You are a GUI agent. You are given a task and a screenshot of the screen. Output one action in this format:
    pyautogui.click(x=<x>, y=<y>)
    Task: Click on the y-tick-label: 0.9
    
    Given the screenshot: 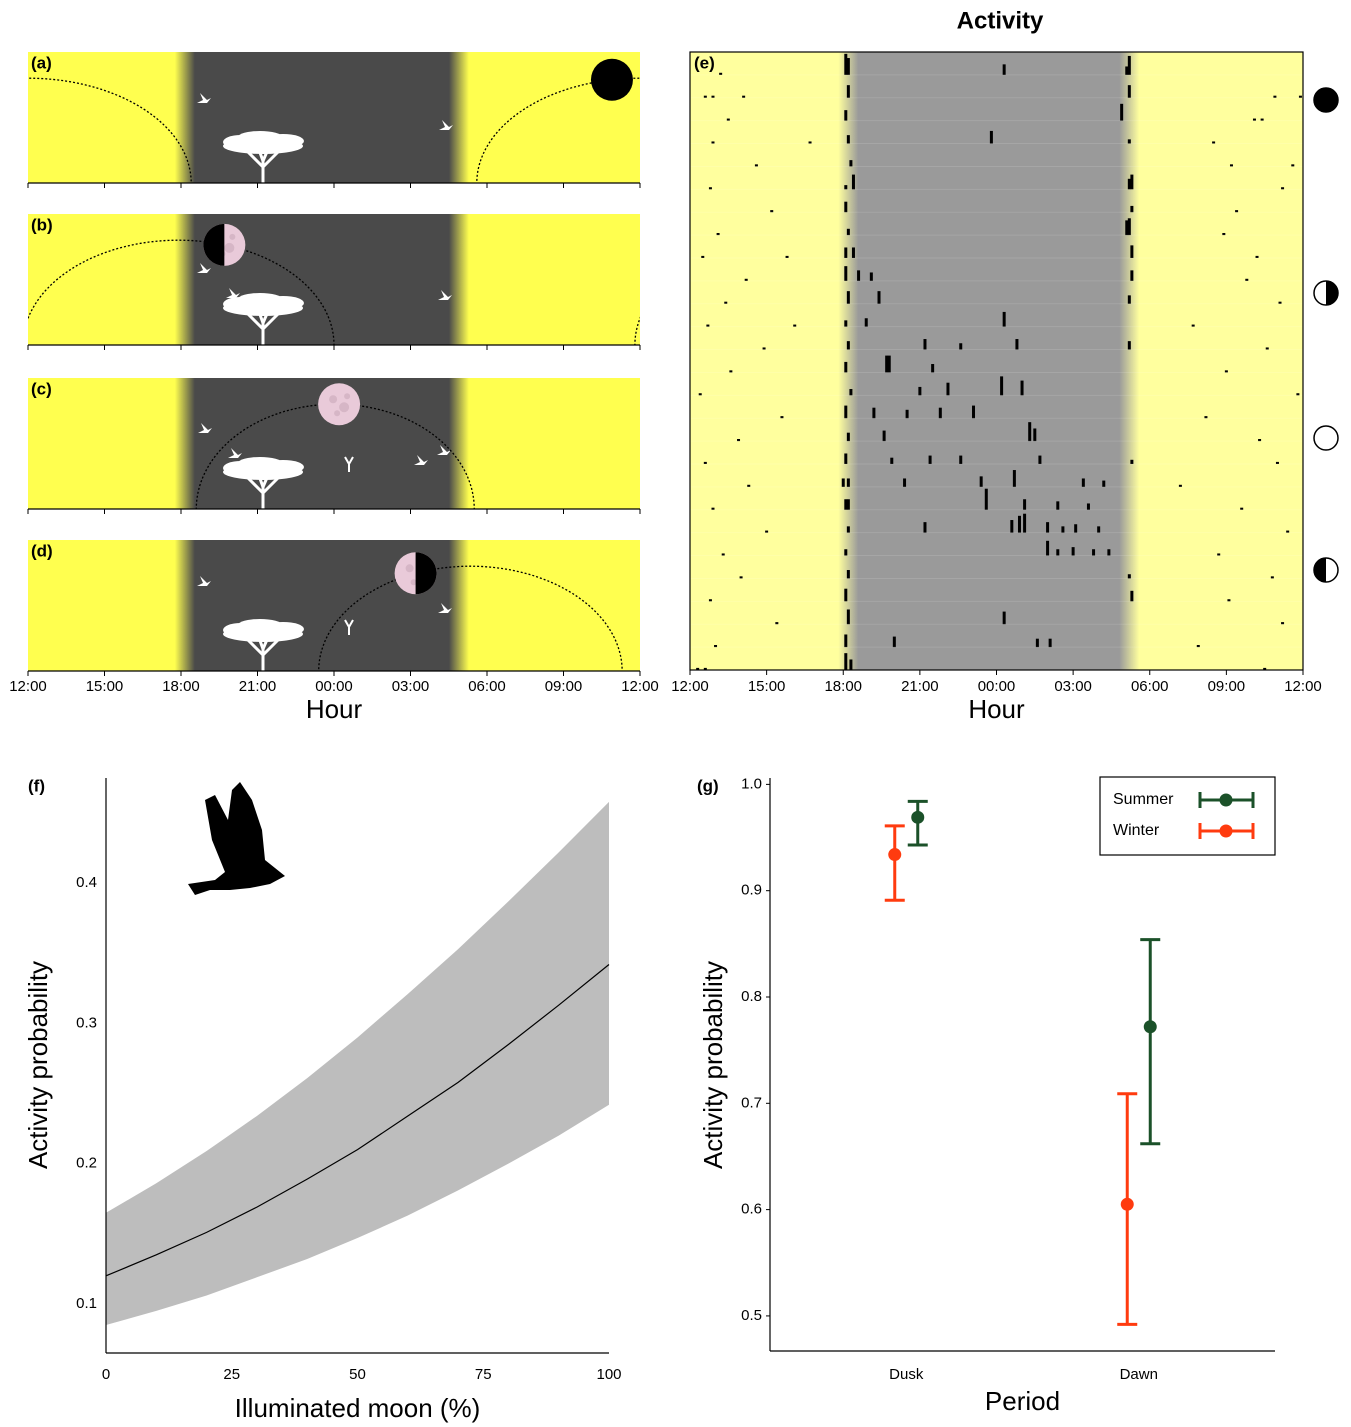 What is the action you would take?
    pyautogui.click(x=751, y=890)
    